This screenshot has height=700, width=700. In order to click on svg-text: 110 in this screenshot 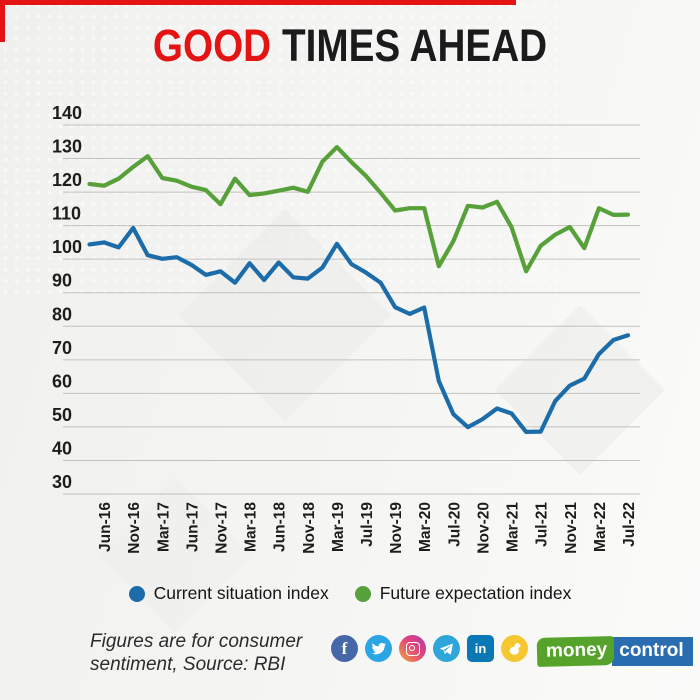, I will do `click(66, 214)`.